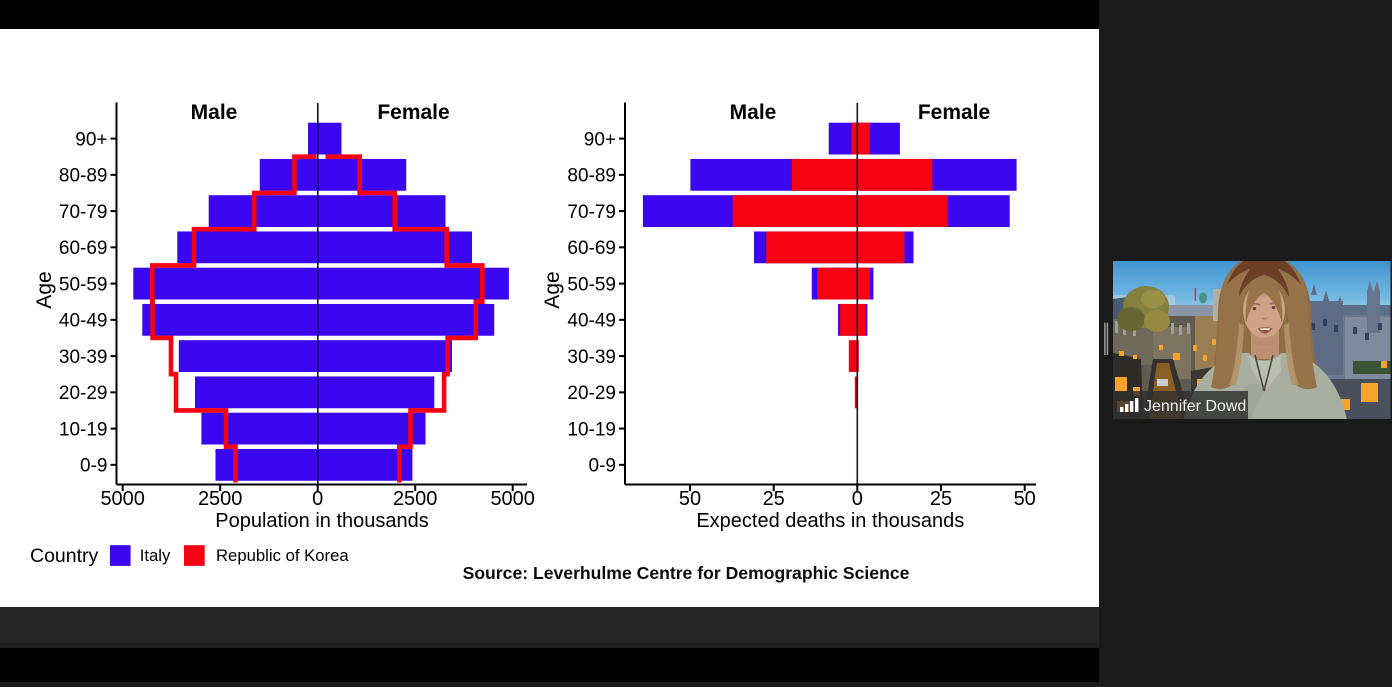  What do you see at coordinates (282, 555) in the screenshot?
I see `svg-text: Republic of Korea` at bounding box center [282, 555].